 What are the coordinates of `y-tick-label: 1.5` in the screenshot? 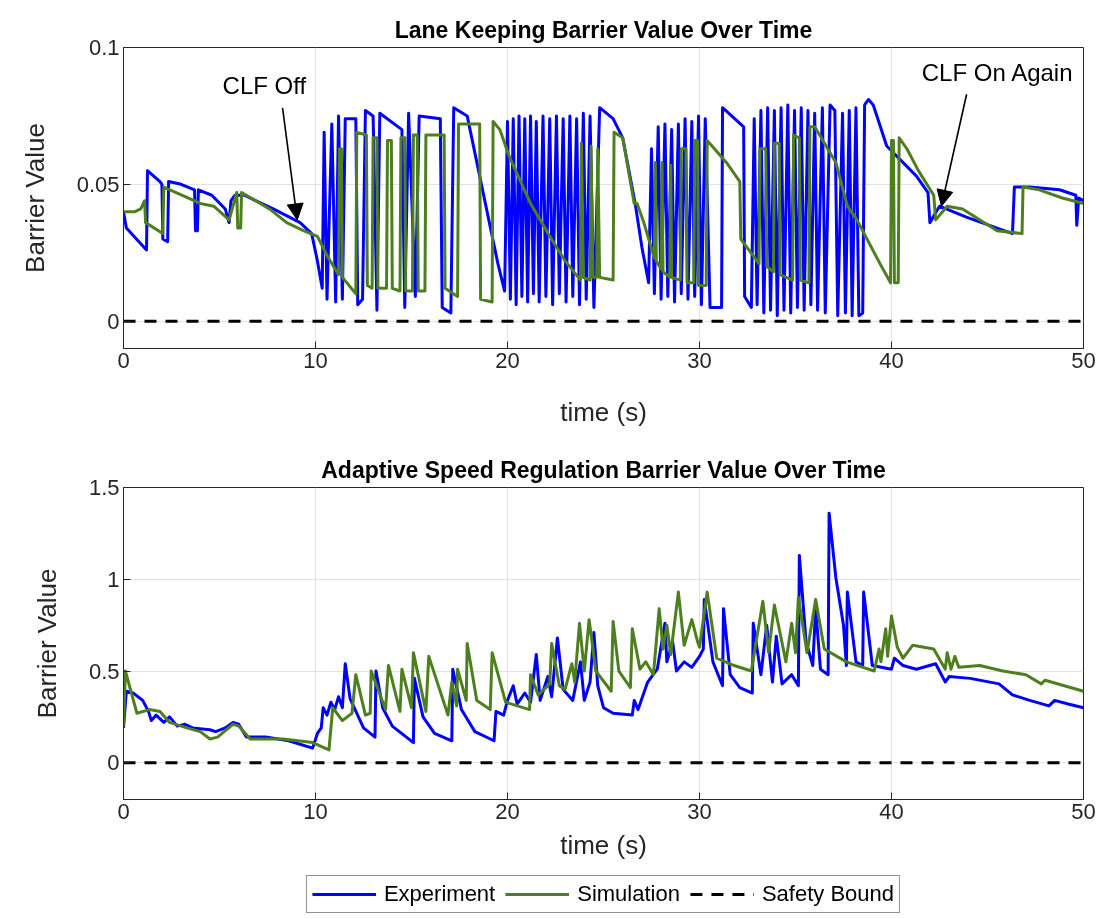 It's located at (104, 487).